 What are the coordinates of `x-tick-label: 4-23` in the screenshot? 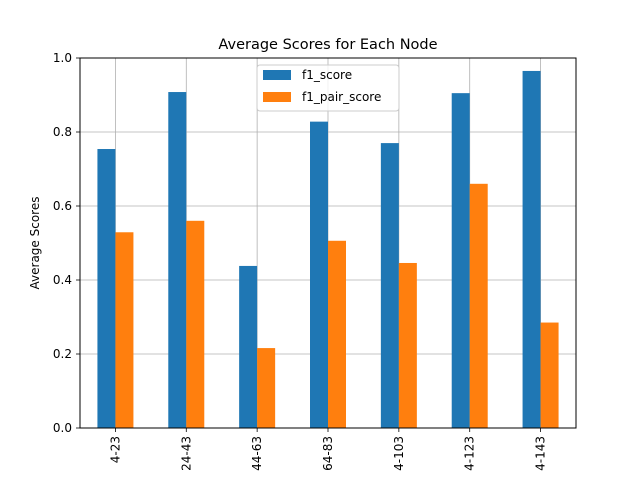 It's located at (115, 449).